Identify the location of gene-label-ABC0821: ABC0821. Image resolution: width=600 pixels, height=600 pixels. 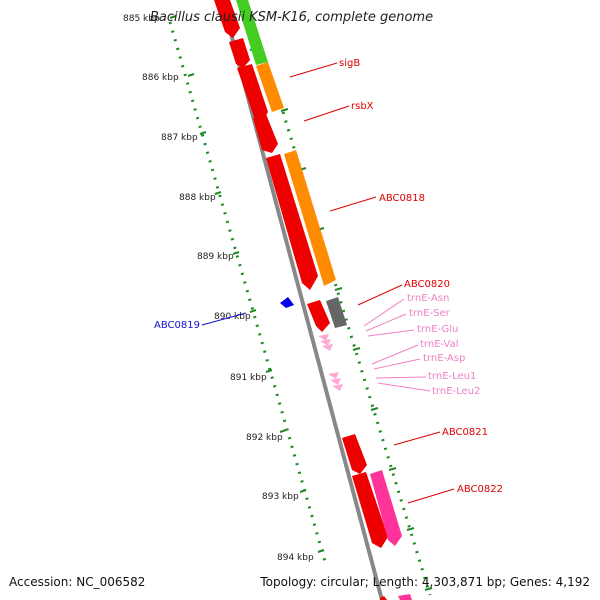
(465, 432).